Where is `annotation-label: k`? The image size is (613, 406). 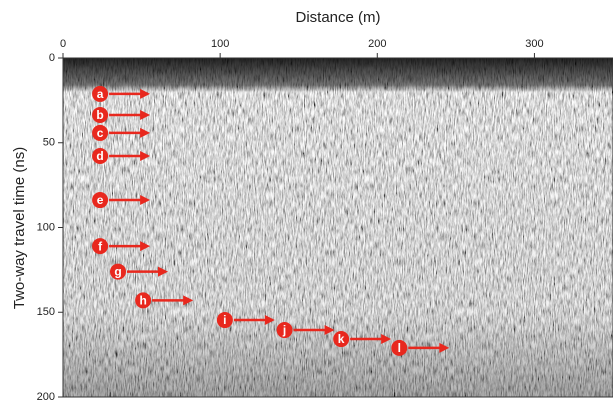 annotation-label: k is located at coordinates (341, 339).